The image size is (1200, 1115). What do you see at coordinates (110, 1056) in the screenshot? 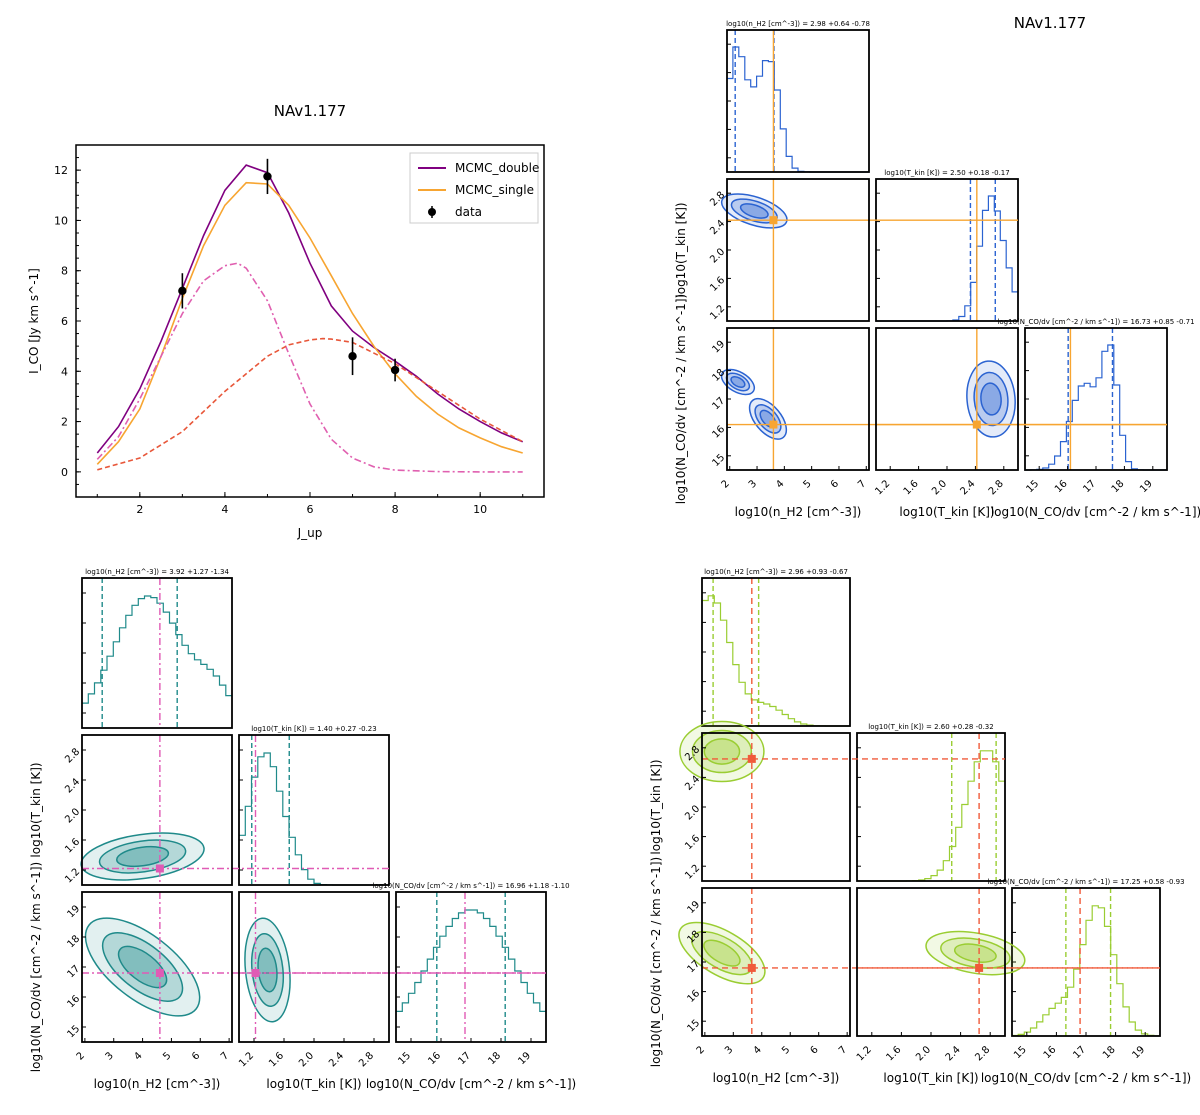
I see `x-tick-label: 3` at bounding box center [110, 1056].